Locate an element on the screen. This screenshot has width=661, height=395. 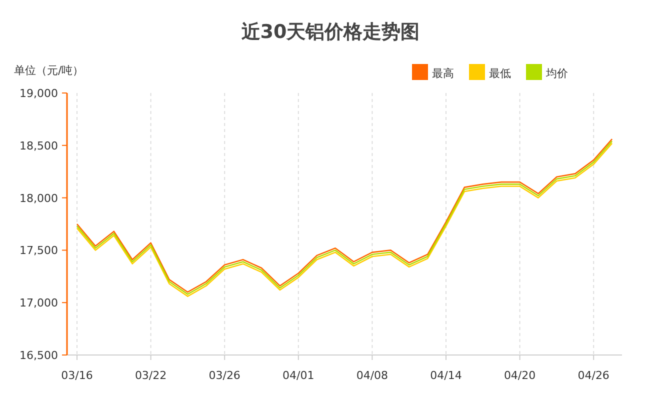
y-tick-label: 19,000 is located at coordinates (39, 93).